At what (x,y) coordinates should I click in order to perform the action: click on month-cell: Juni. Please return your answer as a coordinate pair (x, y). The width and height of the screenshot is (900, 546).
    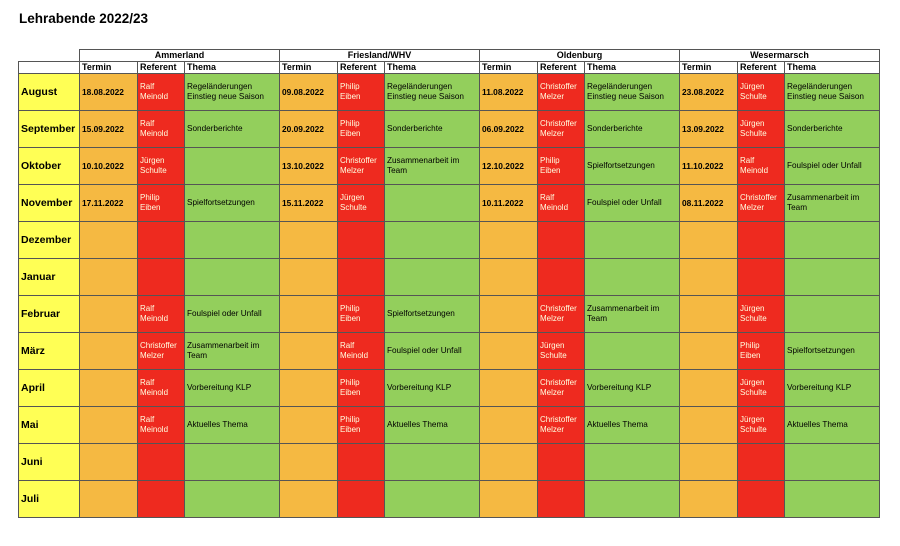
    Looking at the image, I should click on (49, 462).